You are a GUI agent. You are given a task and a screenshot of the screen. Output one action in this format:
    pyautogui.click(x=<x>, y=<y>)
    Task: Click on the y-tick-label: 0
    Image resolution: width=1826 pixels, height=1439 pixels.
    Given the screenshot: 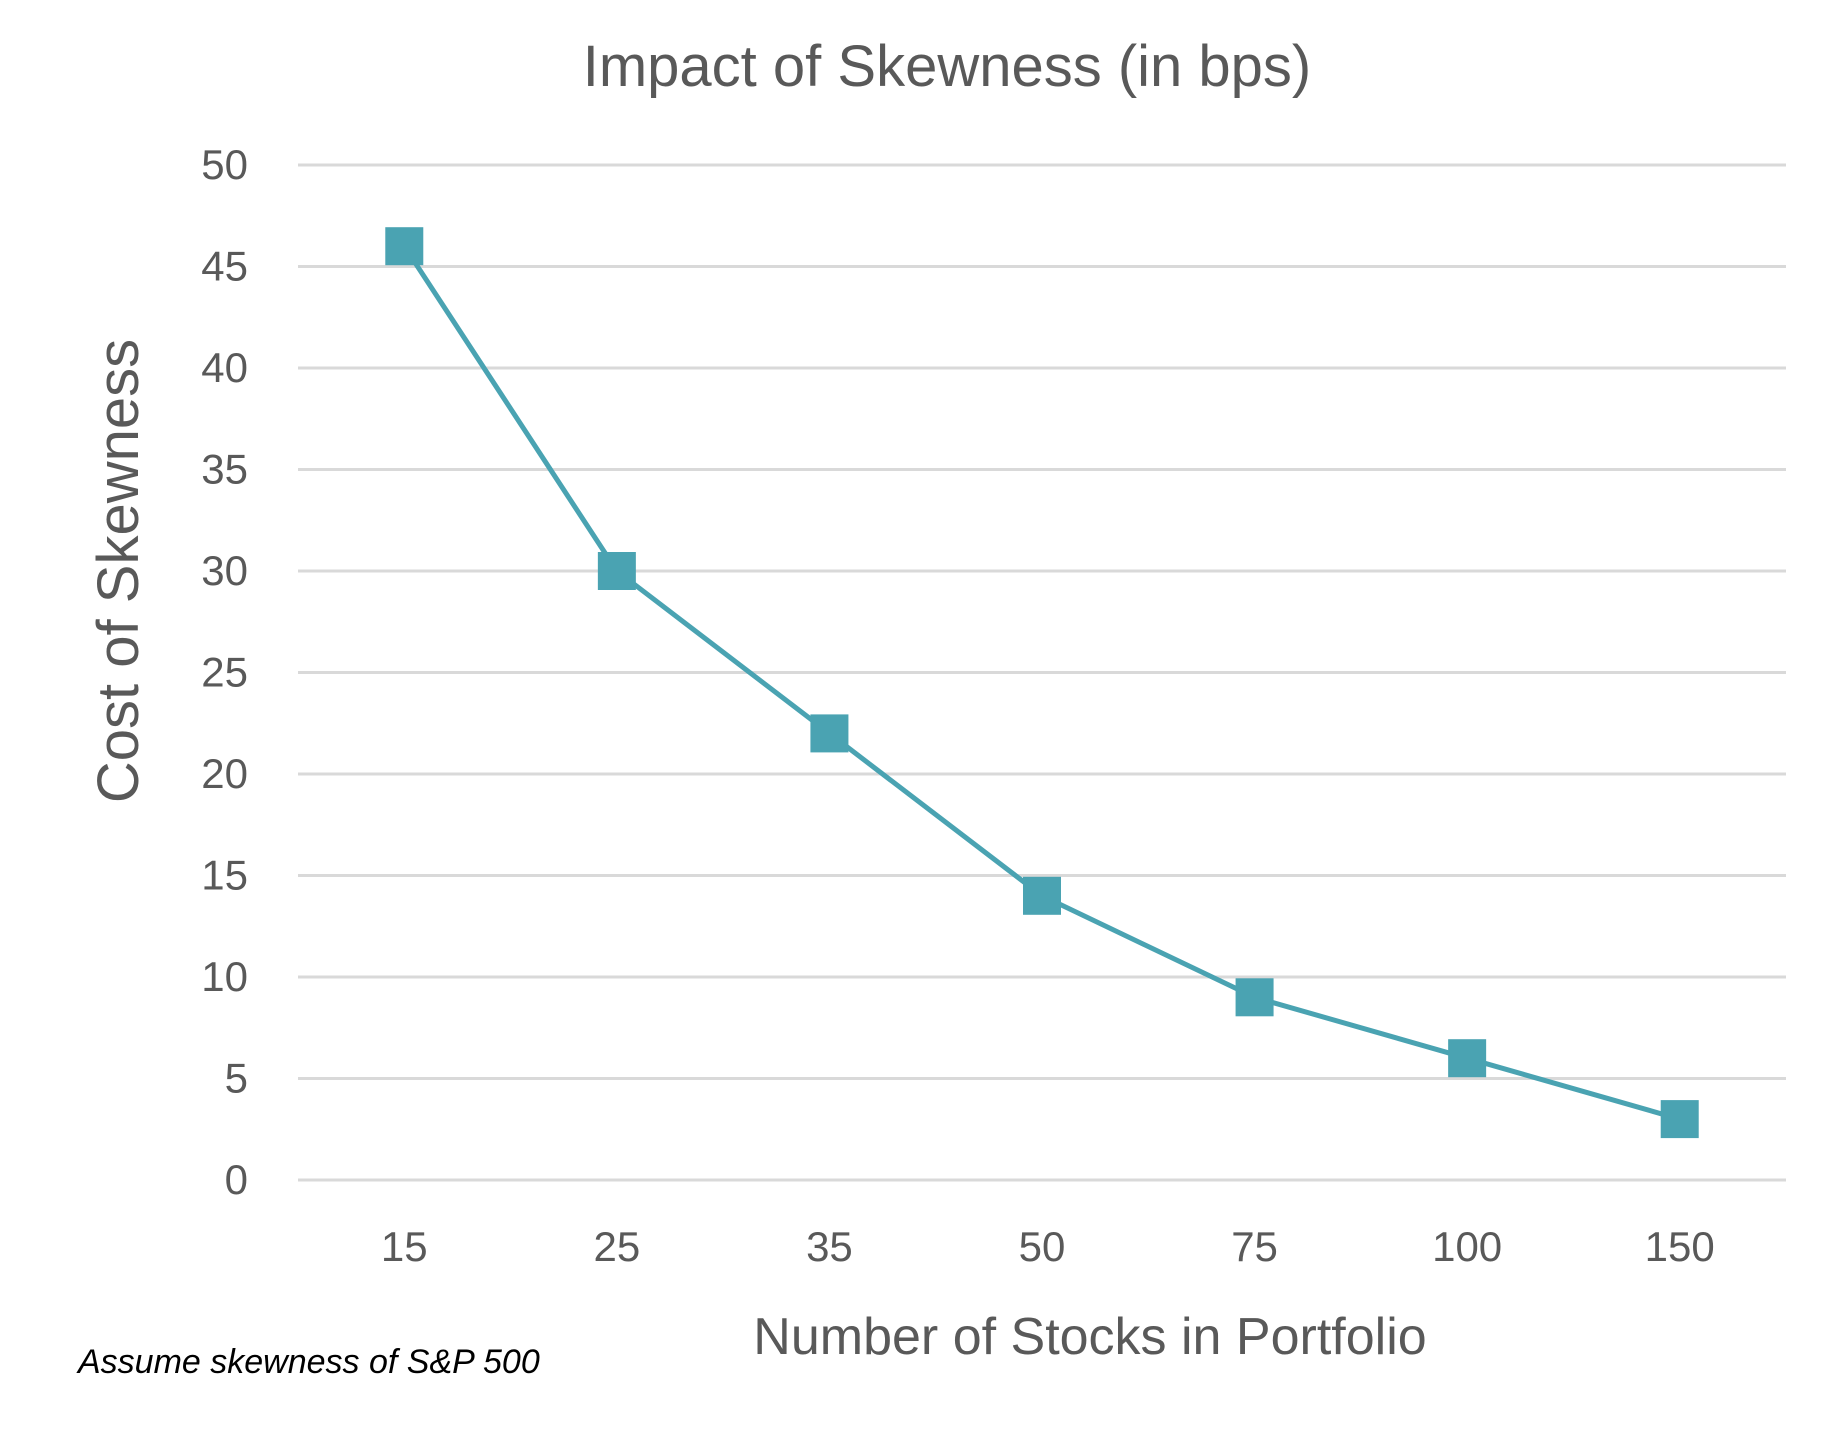 What is the action you would take?
    pyautogui.click(x=236, y=1179)
    